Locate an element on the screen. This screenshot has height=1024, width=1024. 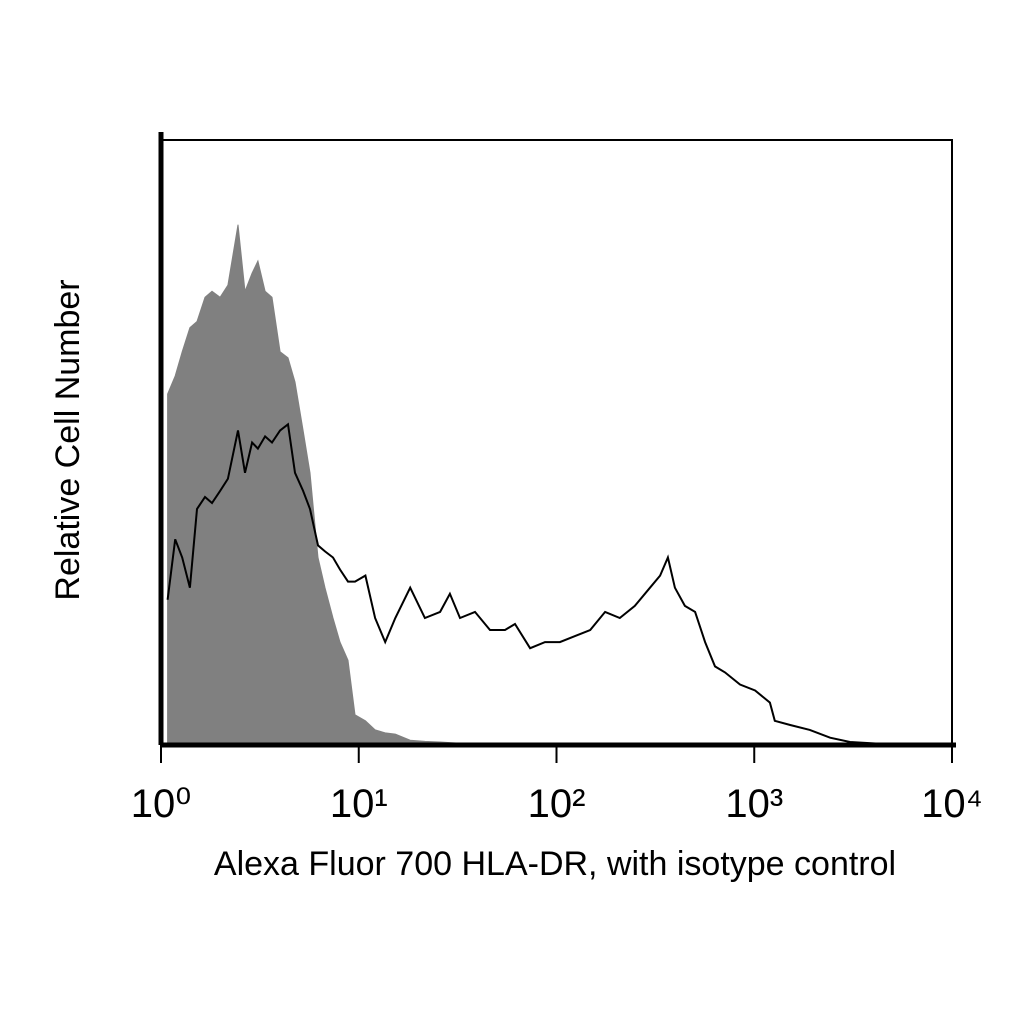
x-tick-label: 10³ is located at coordinates (754, 804).